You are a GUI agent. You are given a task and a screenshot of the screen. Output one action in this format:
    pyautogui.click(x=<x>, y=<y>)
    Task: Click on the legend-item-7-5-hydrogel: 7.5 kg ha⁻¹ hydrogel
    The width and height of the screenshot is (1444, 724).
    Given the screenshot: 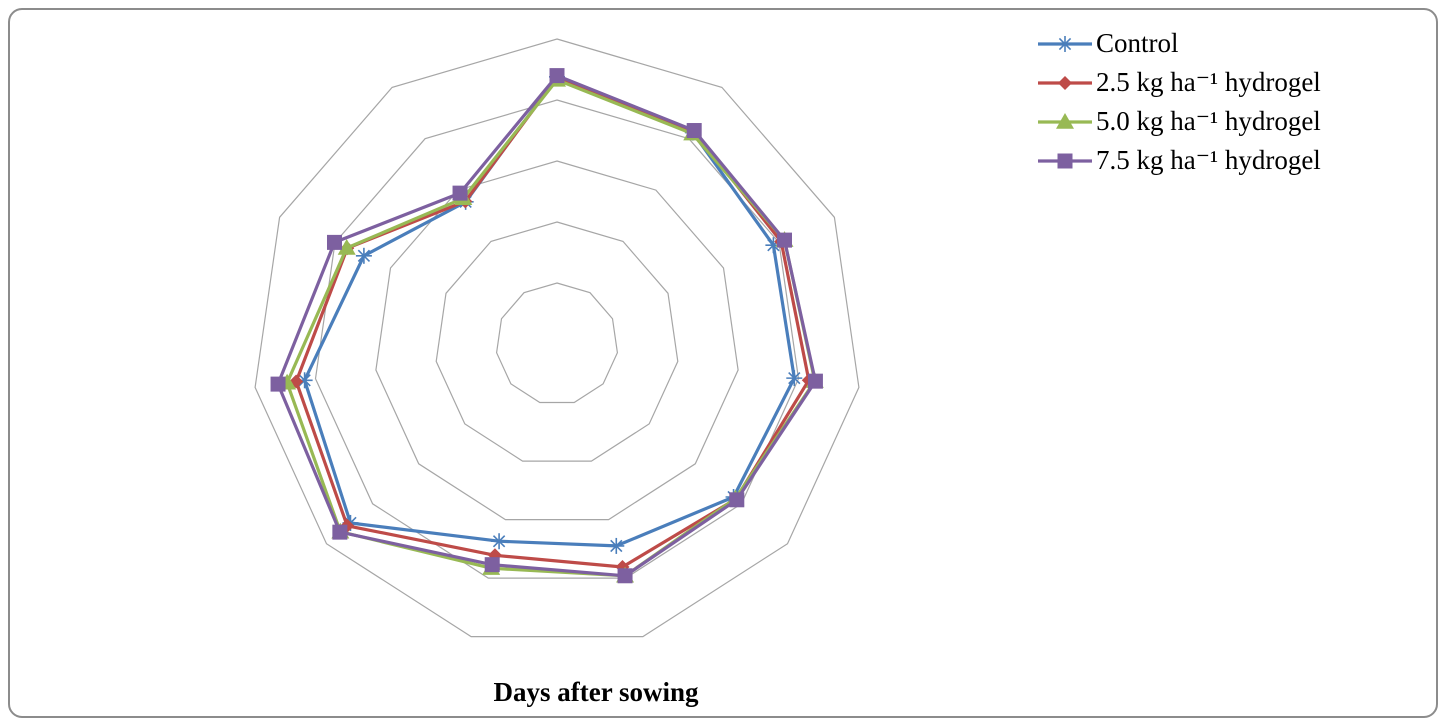 What is the action you would take?
    pyautogui.click(x=1177, y=160)
    